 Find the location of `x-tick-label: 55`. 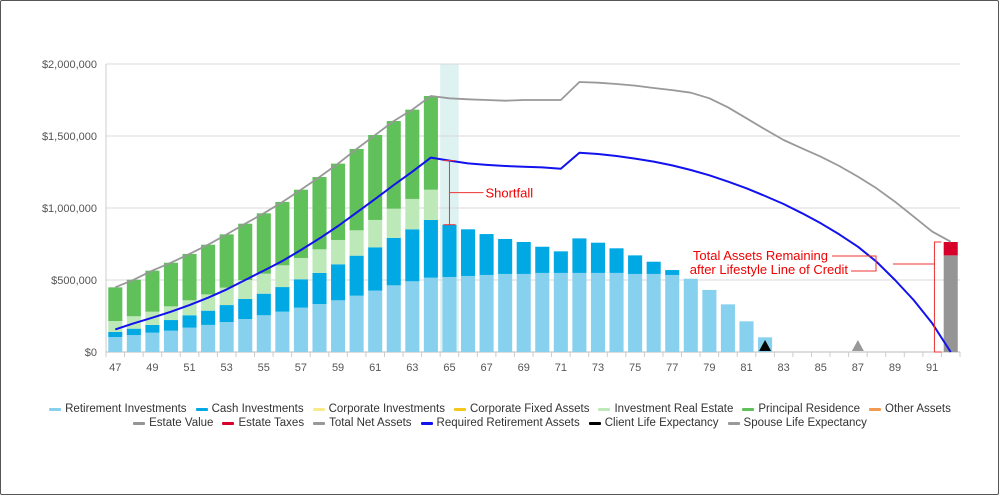

x-tick-label: 55 is located at coordinates (264, 368).